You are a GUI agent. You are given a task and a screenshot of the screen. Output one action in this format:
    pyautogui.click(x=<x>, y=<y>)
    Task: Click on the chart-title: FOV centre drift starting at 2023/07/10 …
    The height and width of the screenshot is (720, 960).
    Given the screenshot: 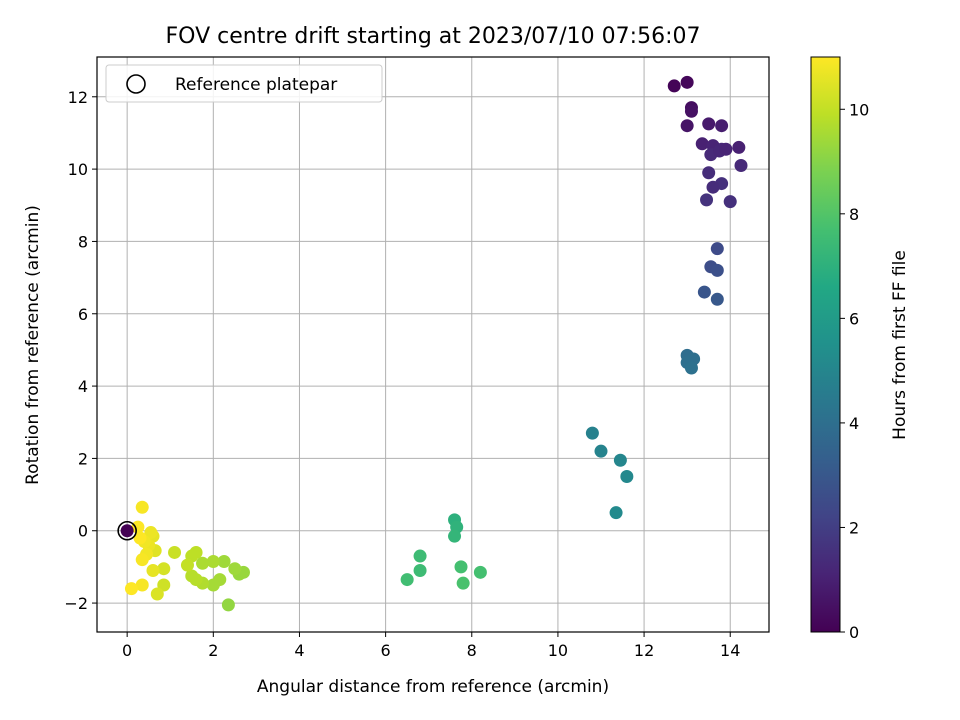 What is the action you would take?
    pyautogui.click(x=433, y=36)
    